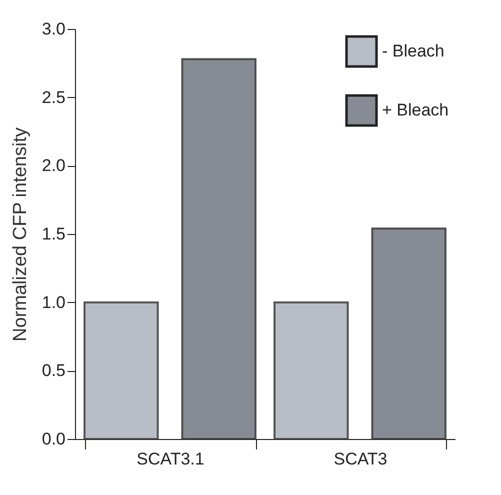 This screenshot has height=495, width=501. Describe the element at coordinates (54, 370) in the screenshot. I see `y-tick-label: 0.5` at that location.